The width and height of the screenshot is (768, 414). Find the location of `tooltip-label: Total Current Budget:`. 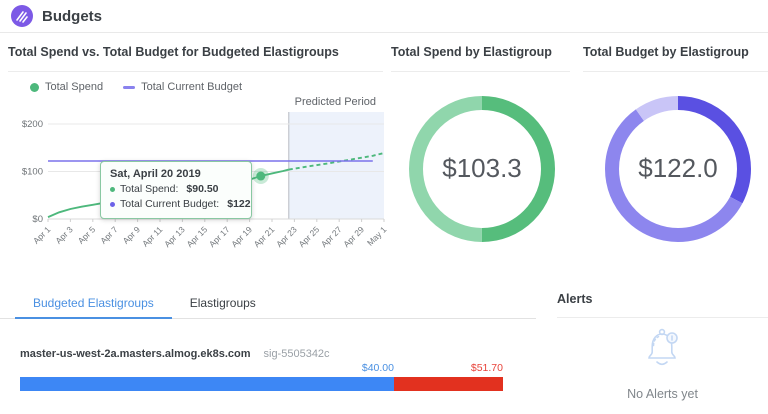

tooltip-label: Total Current Budget: is located at coordinates (170, 204).